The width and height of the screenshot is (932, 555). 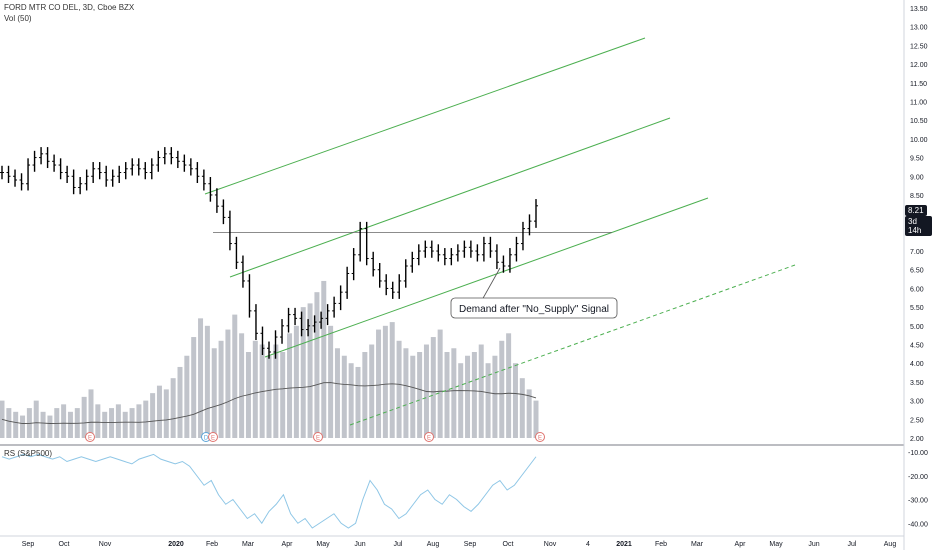 I want to click on symbol-title: FORD MTR CO DEL, 3D, Cboe BZX, so click(x=69, y=7).